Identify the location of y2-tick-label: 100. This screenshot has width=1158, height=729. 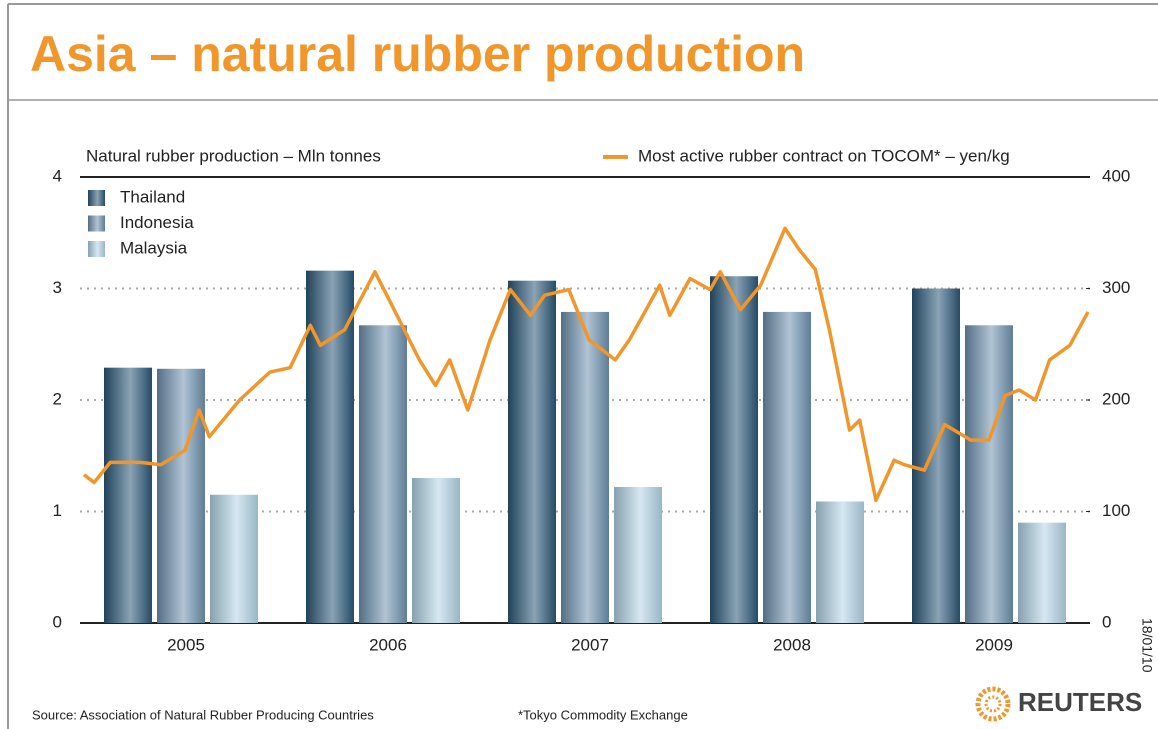
(1116, 510).